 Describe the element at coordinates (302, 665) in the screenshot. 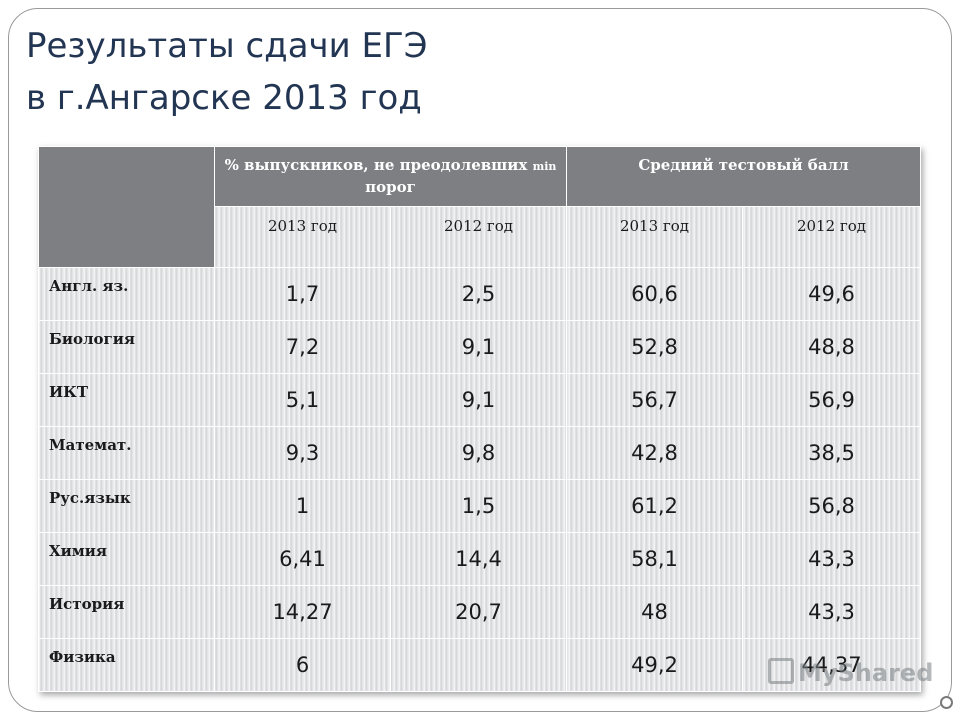

I see `value-cell: 6` at that location.